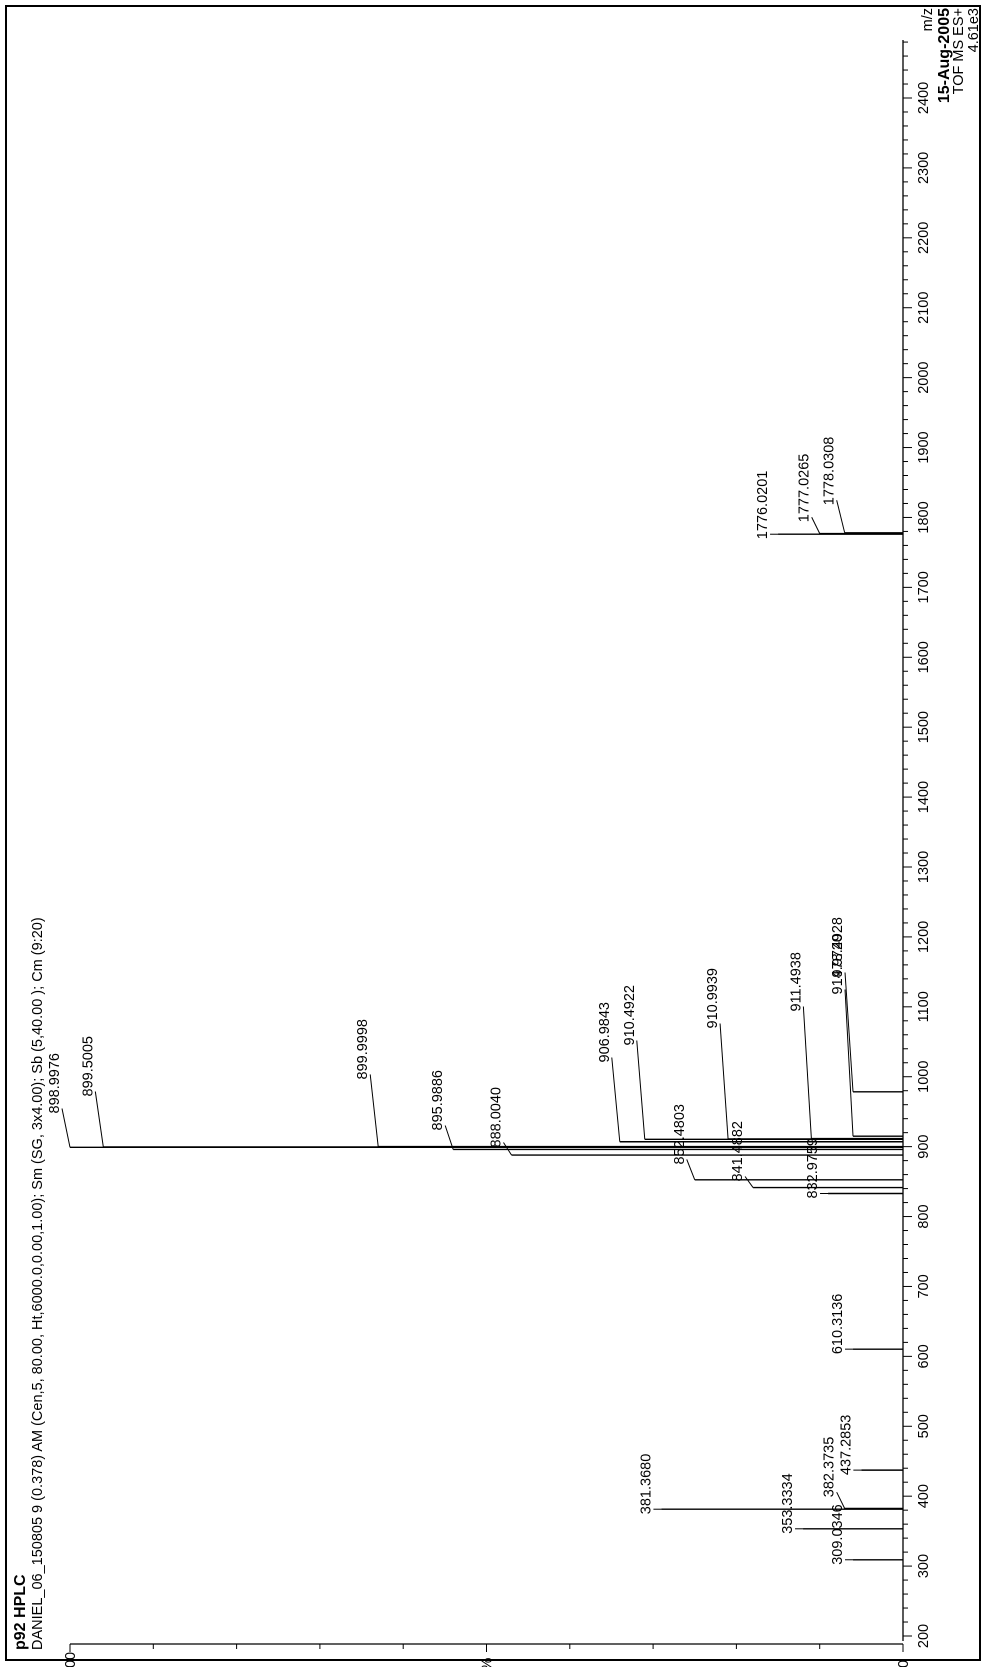 Image resolution: width=988 pixels, height=1667 pixels. What do you see at coordinates (924, 98) in the screenshot?
I see `x-axis-tick-label: 2400` at bounding box center [924, 98].